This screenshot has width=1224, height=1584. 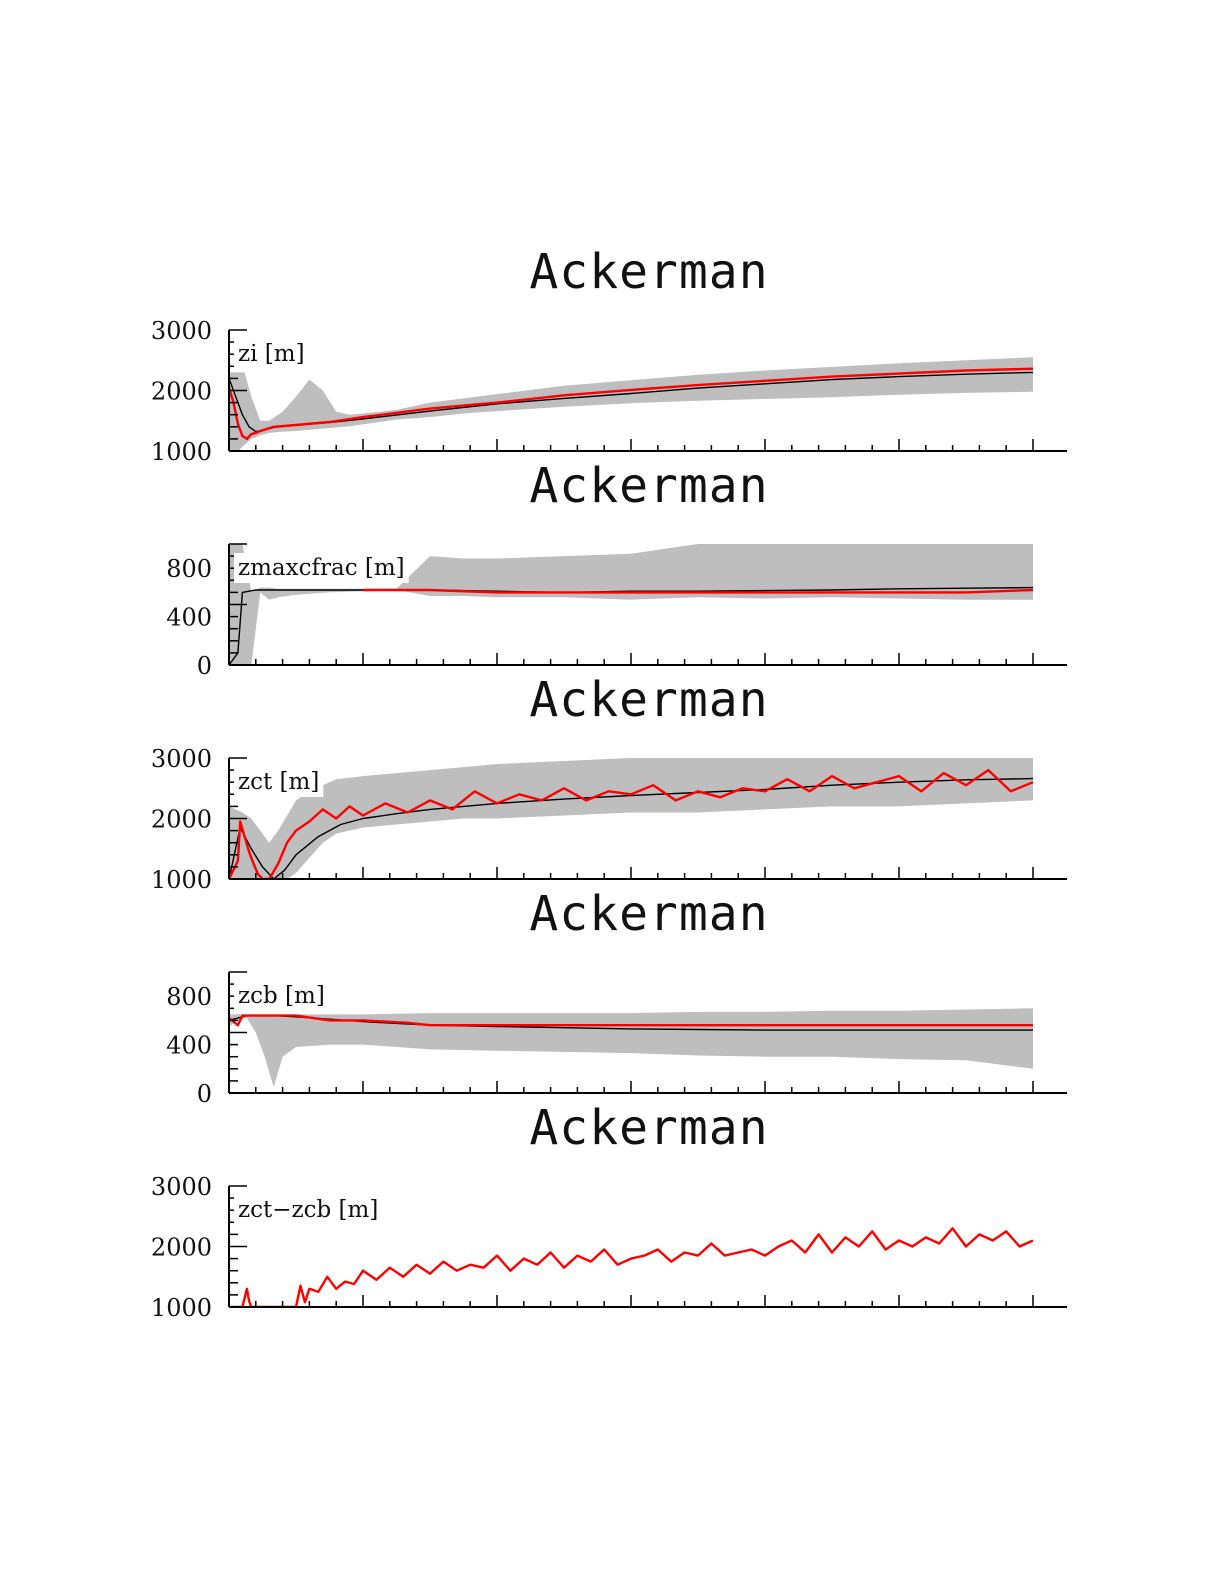 What do you see at coordinates (308, 1210) in the screenshot?
I see `variable-label: zct−zcb [m]` at bounding box center [308, 1210].